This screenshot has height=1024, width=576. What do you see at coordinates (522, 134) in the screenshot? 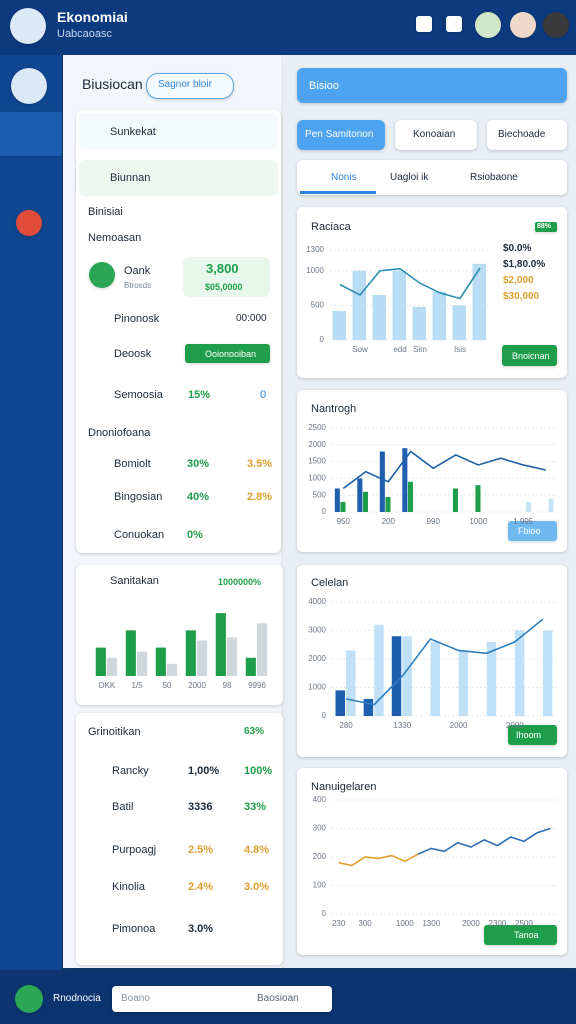
I see `button-label: Biechoade` at bounding box center [522, 134].